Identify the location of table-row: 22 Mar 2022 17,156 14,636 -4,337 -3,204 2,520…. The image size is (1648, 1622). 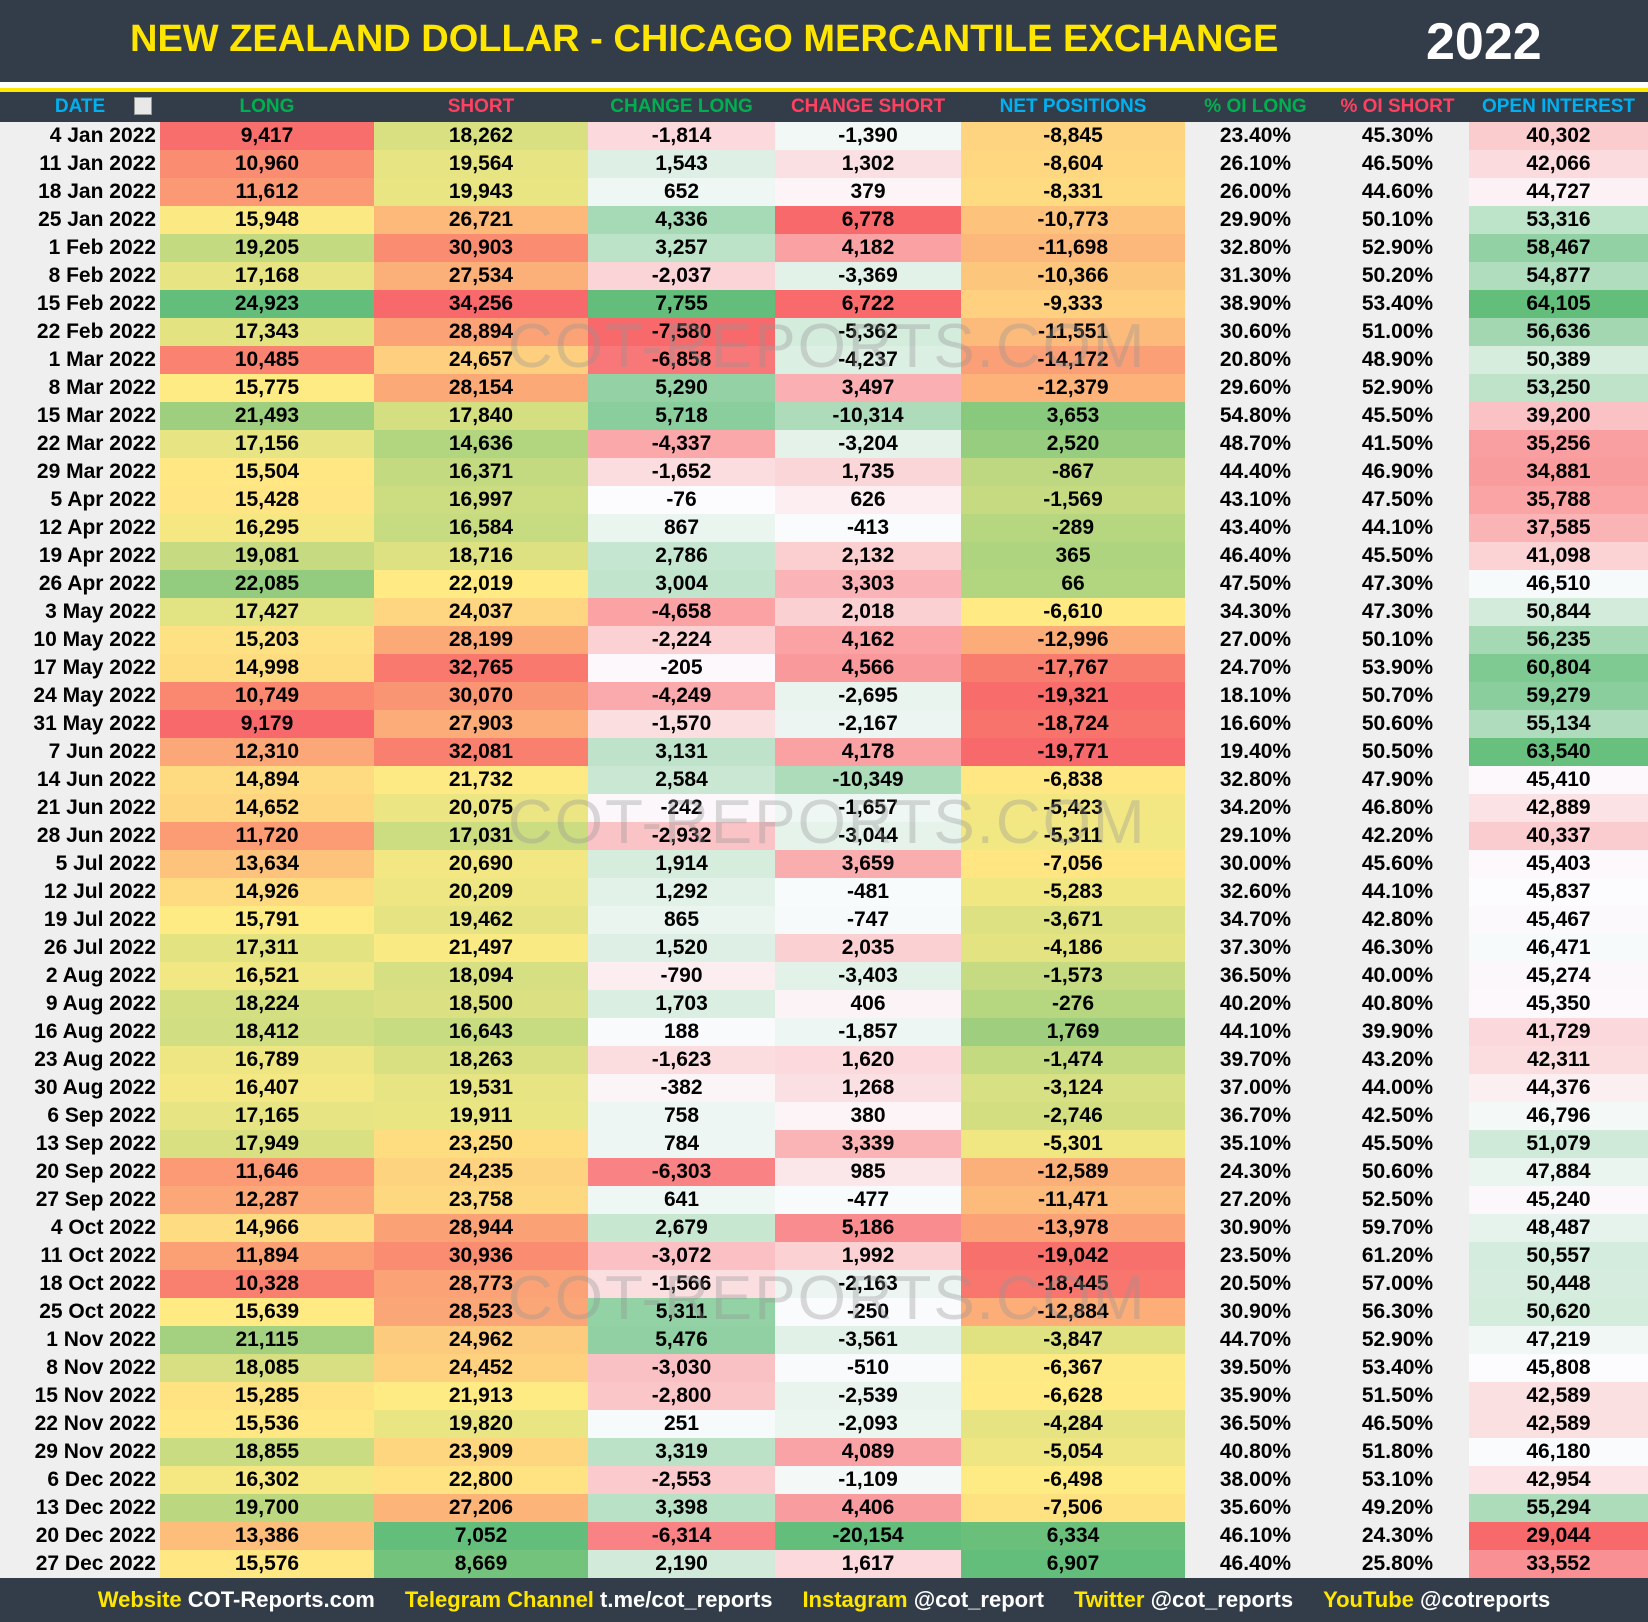
(824, 444).